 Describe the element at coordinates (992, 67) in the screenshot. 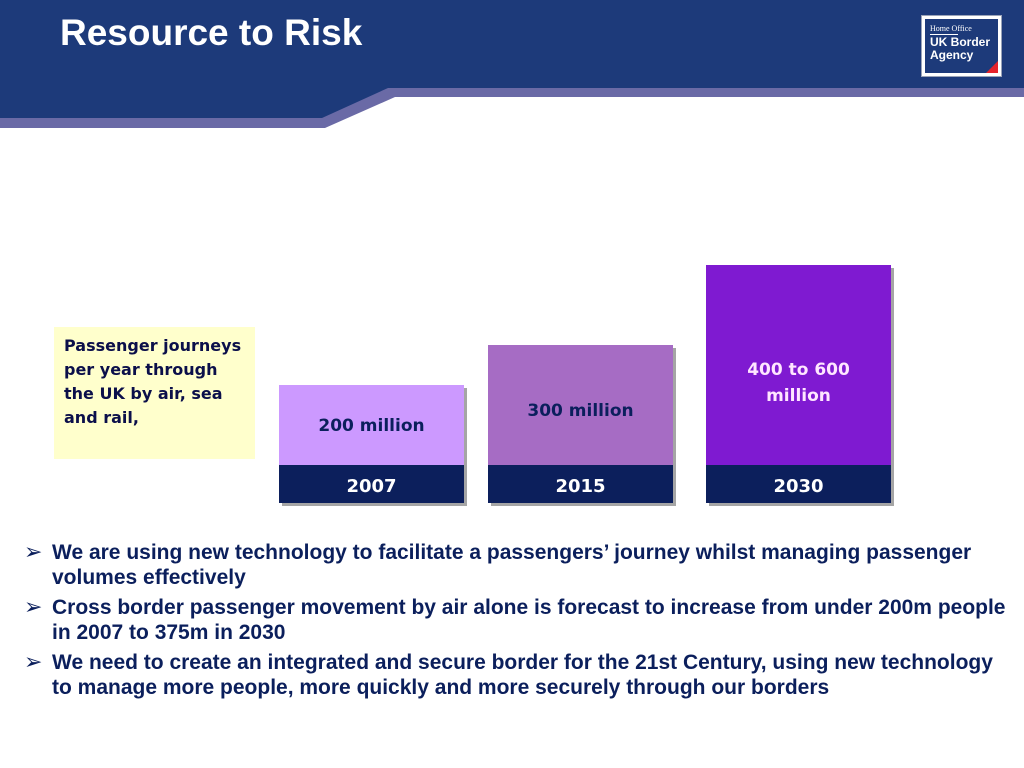

I see `logo-corner-triangle` at that location.